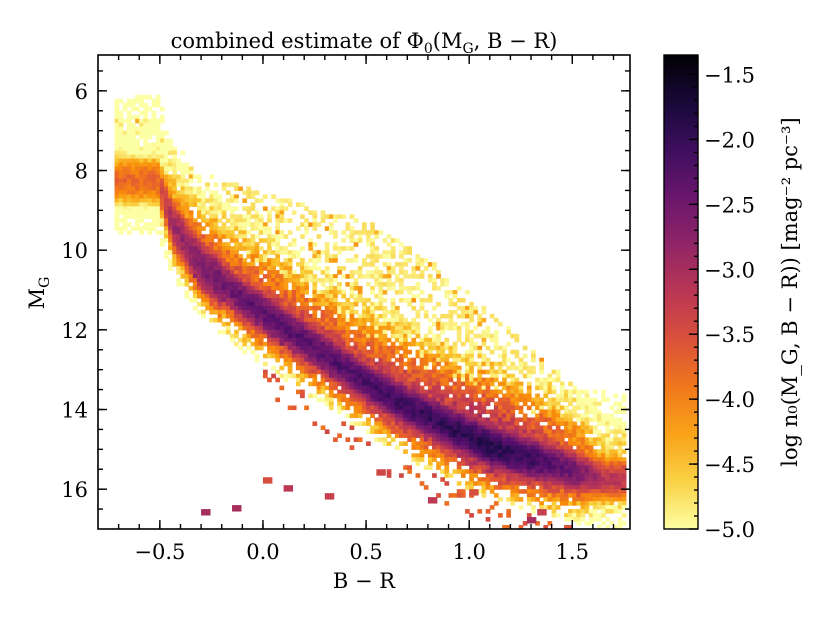 Image resolution: width=830 pixels, height=623 pixels. What do you see at coordinates (729, 400) in the screenshot?
I see `colorbar-tick-label: −4.0` at bounding box center [729, 400].